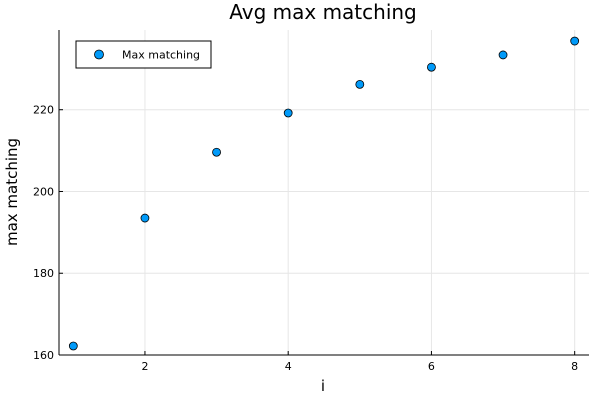 The image size is (600, 400). Describe the element at coordinates (161, 55) in the screenshot. I see `legend-label: Max matching` at that location.